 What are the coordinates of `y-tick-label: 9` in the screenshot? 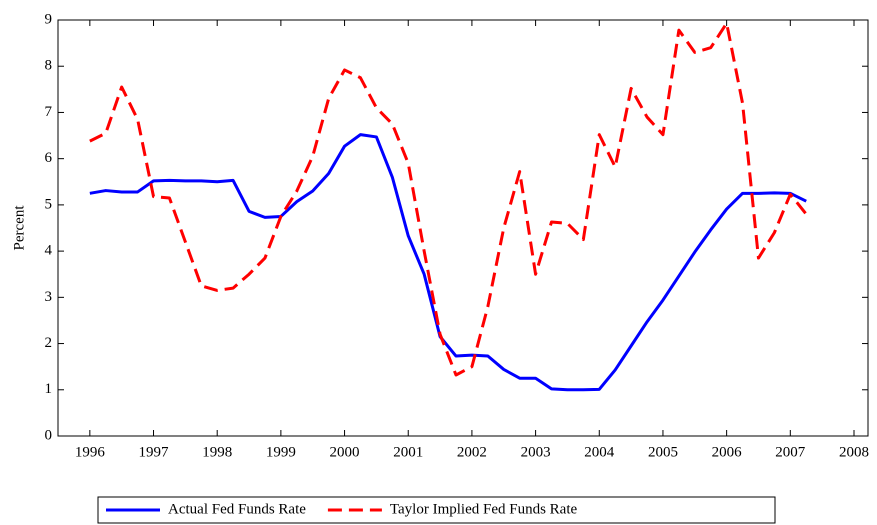 It's located at (49, 19).